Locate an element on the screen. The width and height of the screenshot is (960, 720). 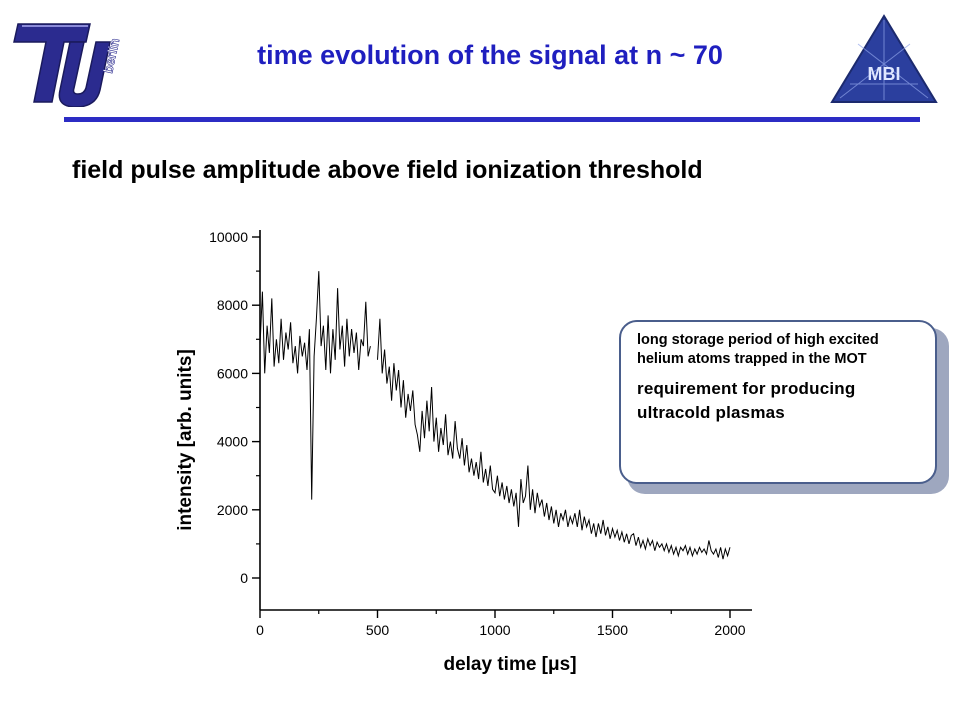
title-divider is located at coordinates (492, 119).